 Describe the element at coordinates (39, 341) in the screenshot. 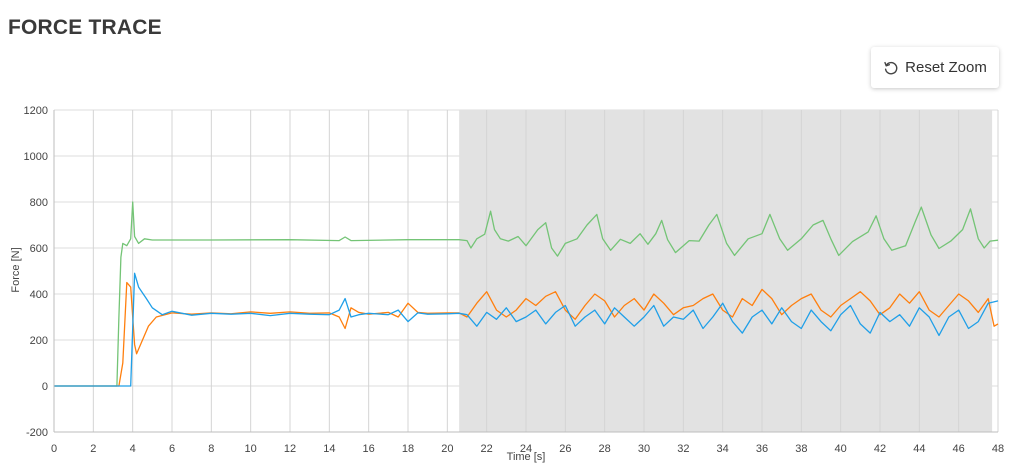

I see `y-tick-label: 200` at that location.